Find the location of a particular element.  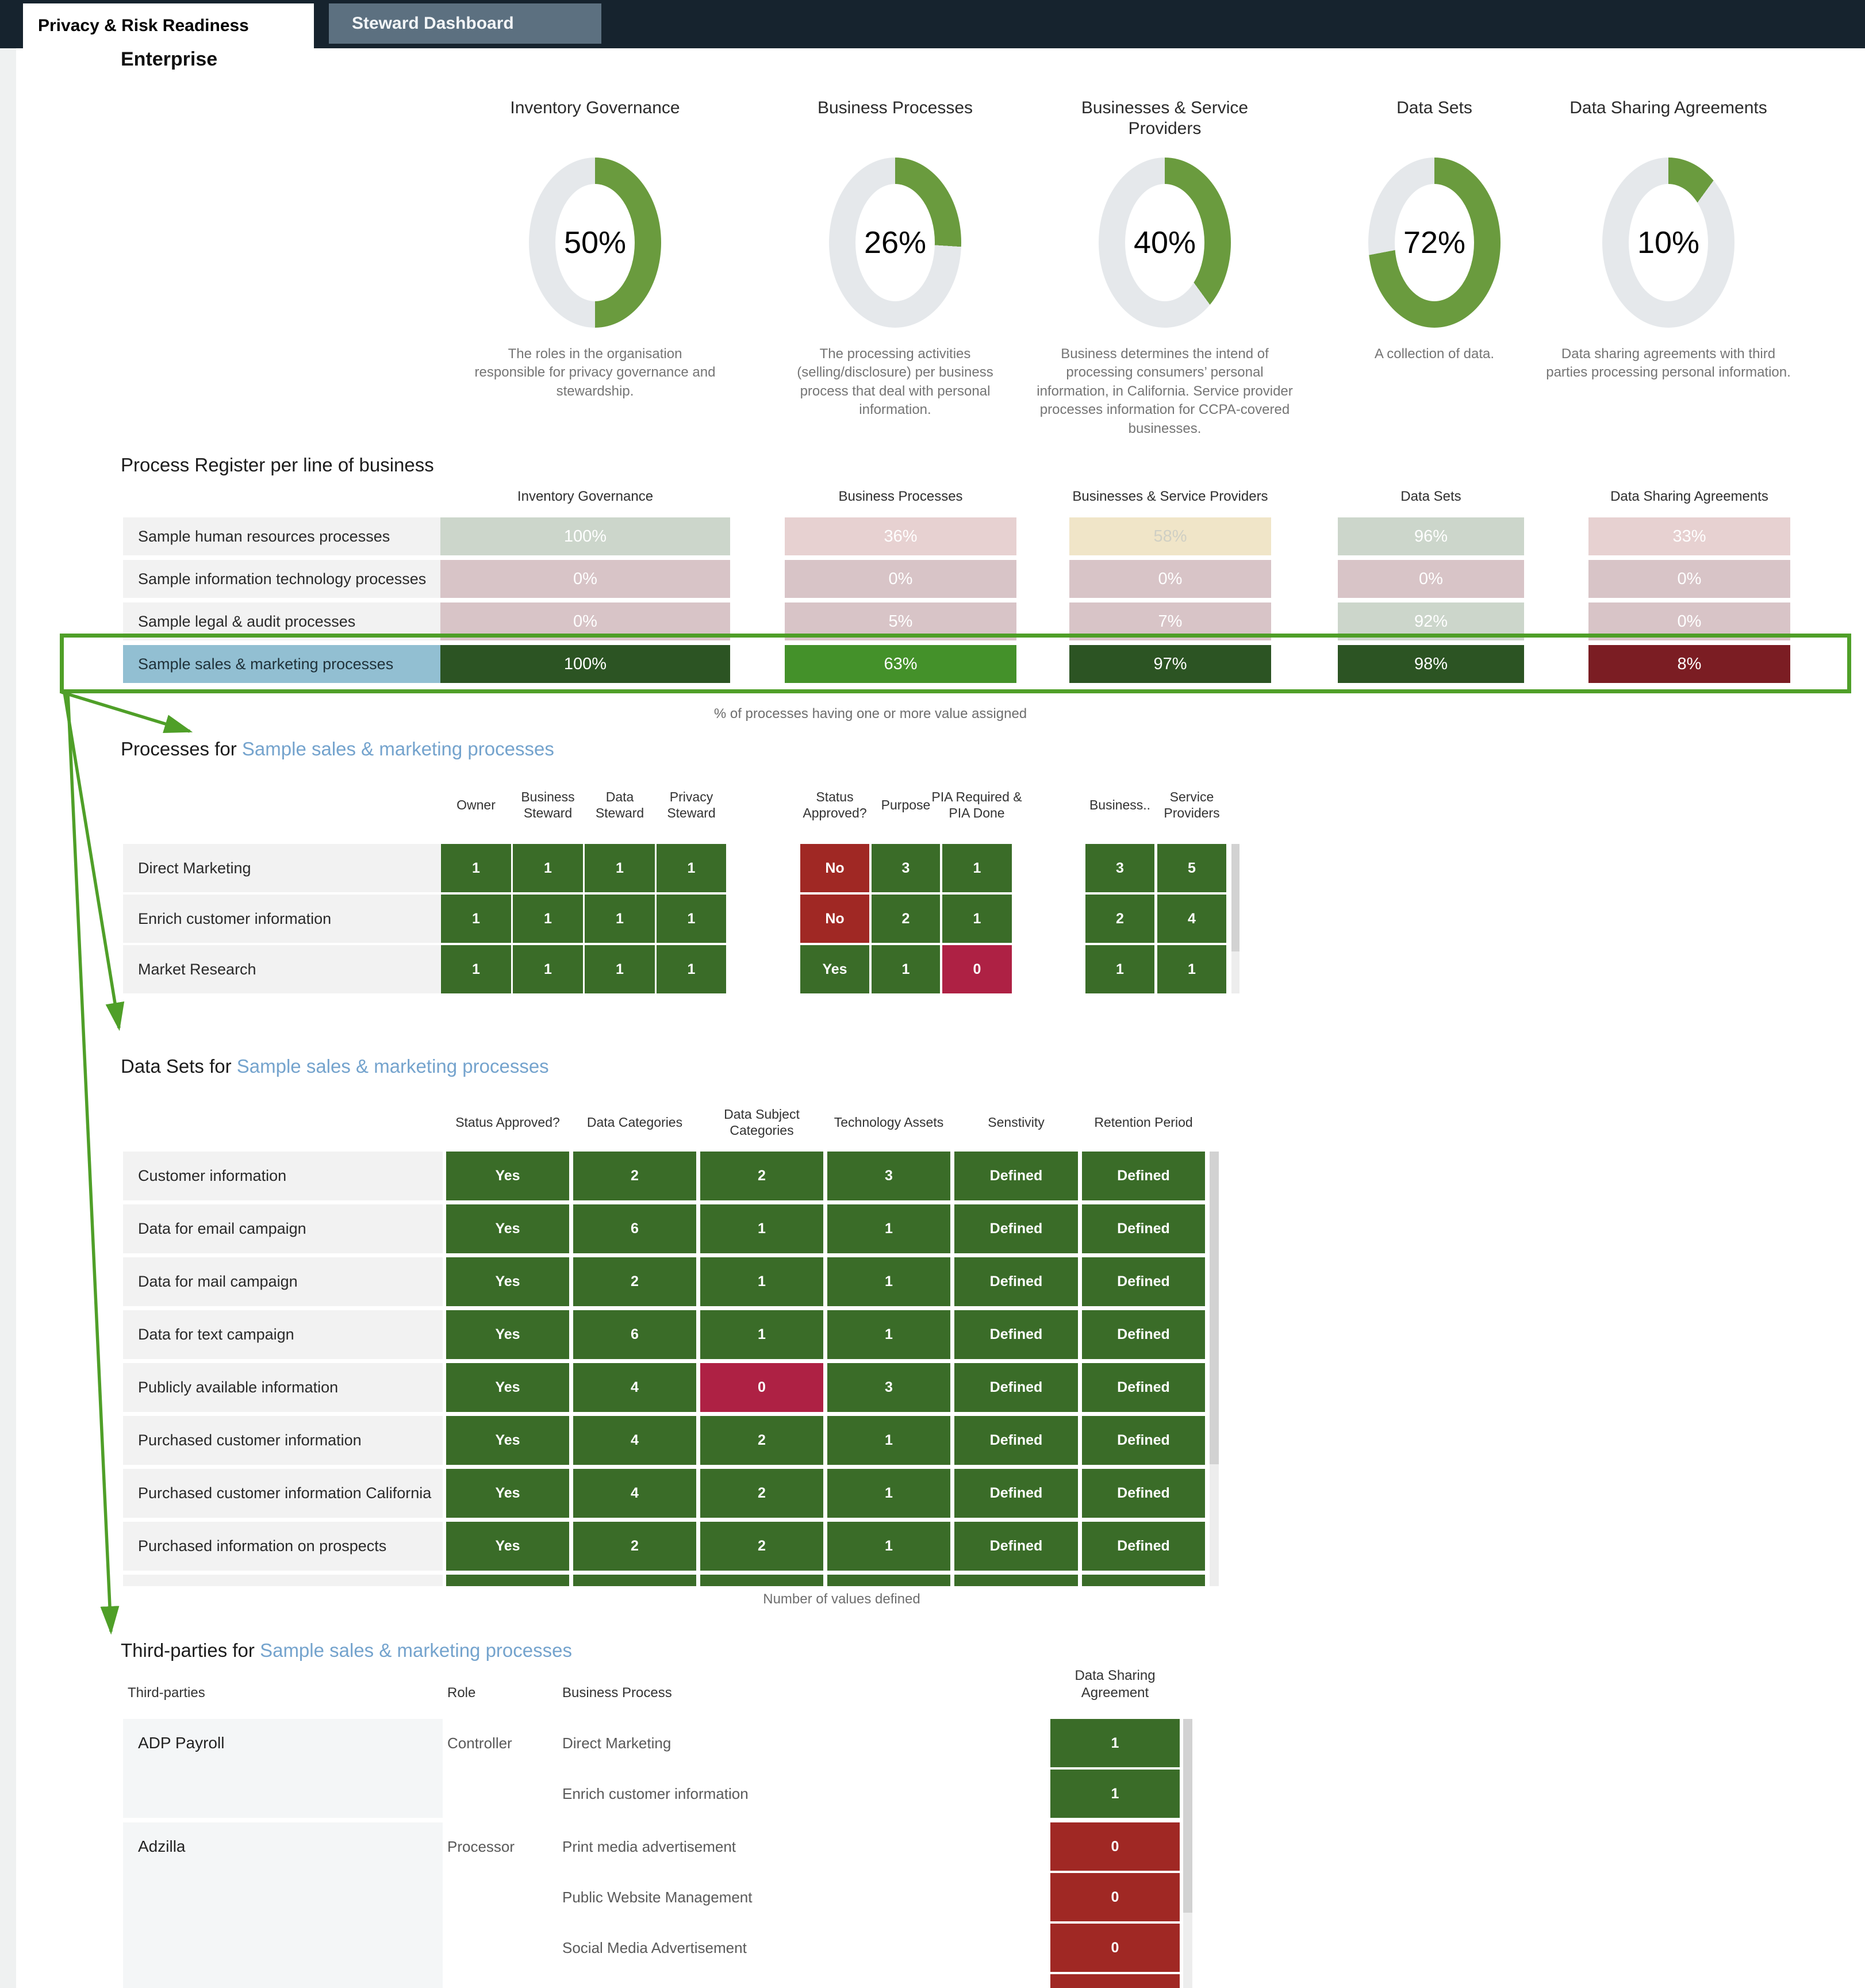

register-cell: 7% is located at coordinates (1170, 621).